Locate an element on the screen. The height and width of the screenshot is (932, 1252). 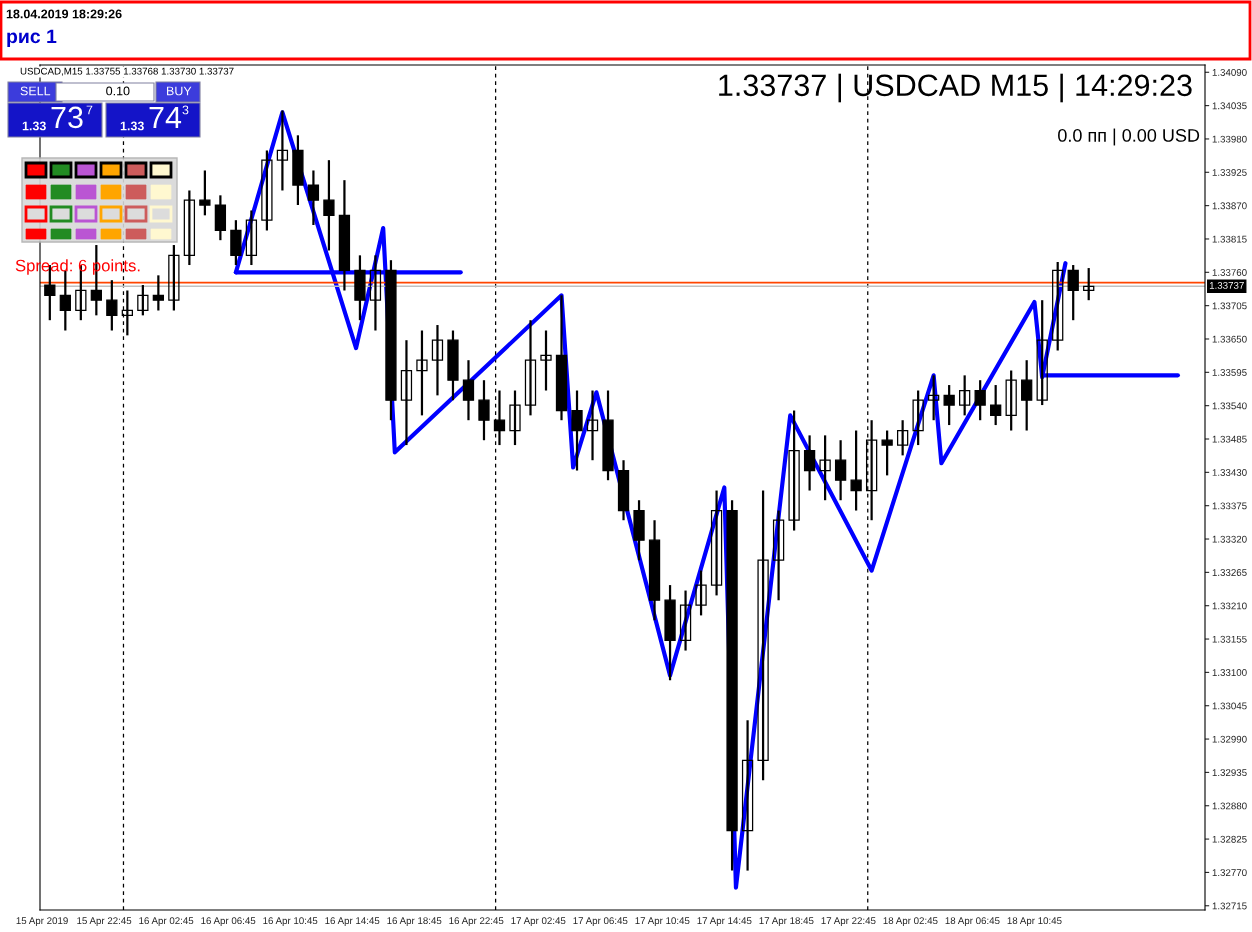
y-tick-label: 1.33760 is located at coordinates (1229, 272).